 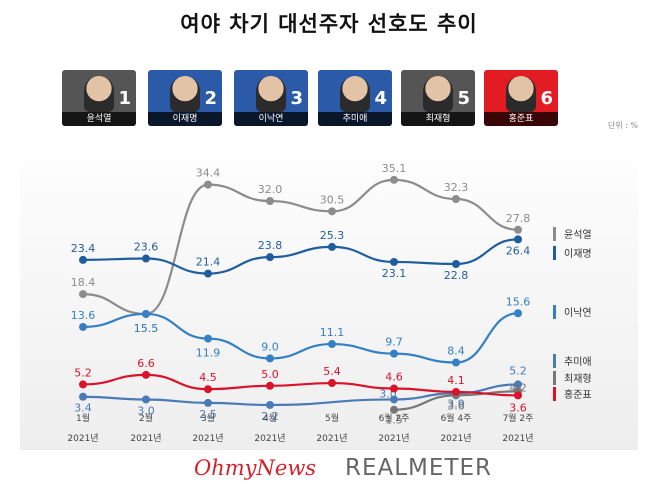 What do you see at coordinates (518, 250) in the screenshot?
I see `data-label: 26.4` at bounding box center [518, 250].